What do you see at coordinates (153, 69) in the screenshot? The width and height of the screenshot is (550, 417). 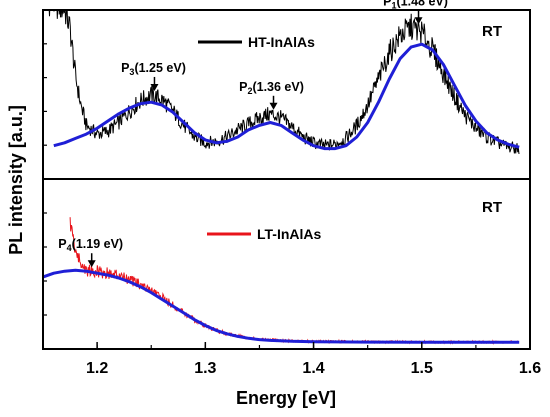 I see `peak-label: P3(1.25 eV)` at bounding box center [153, 69].